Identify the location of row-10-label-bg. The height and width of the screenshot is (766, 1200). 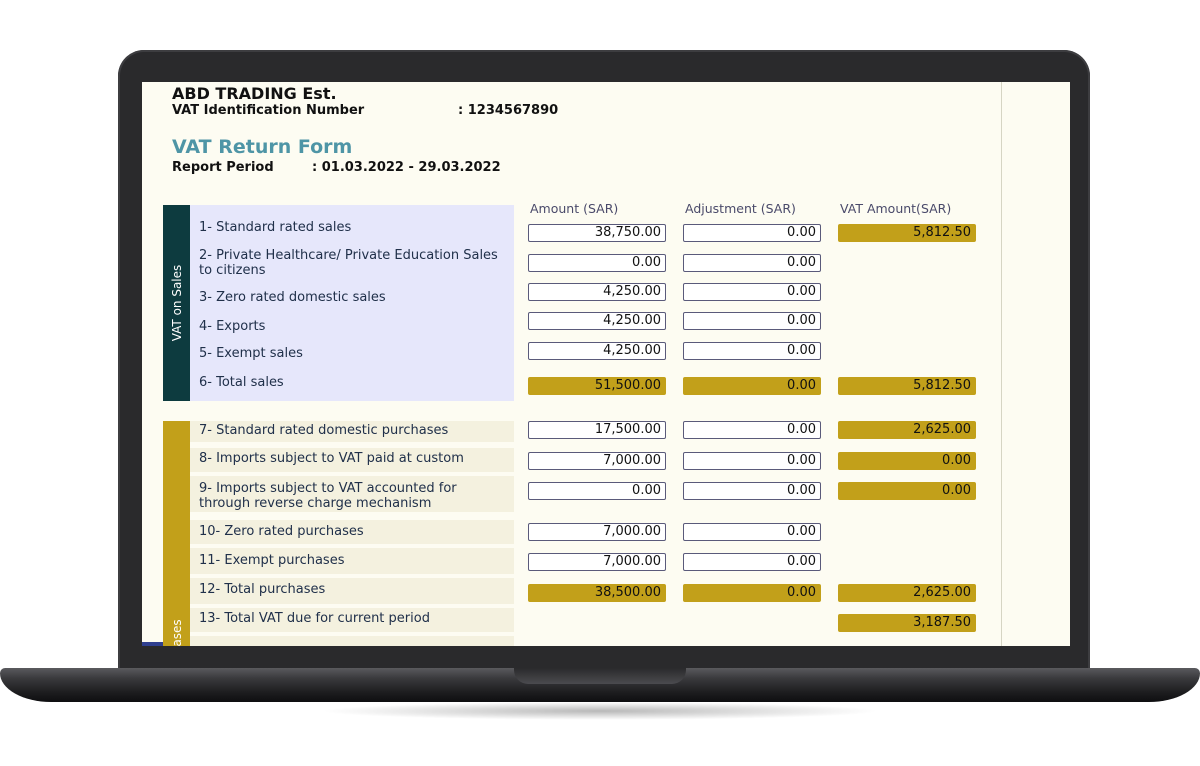
(352, 532).